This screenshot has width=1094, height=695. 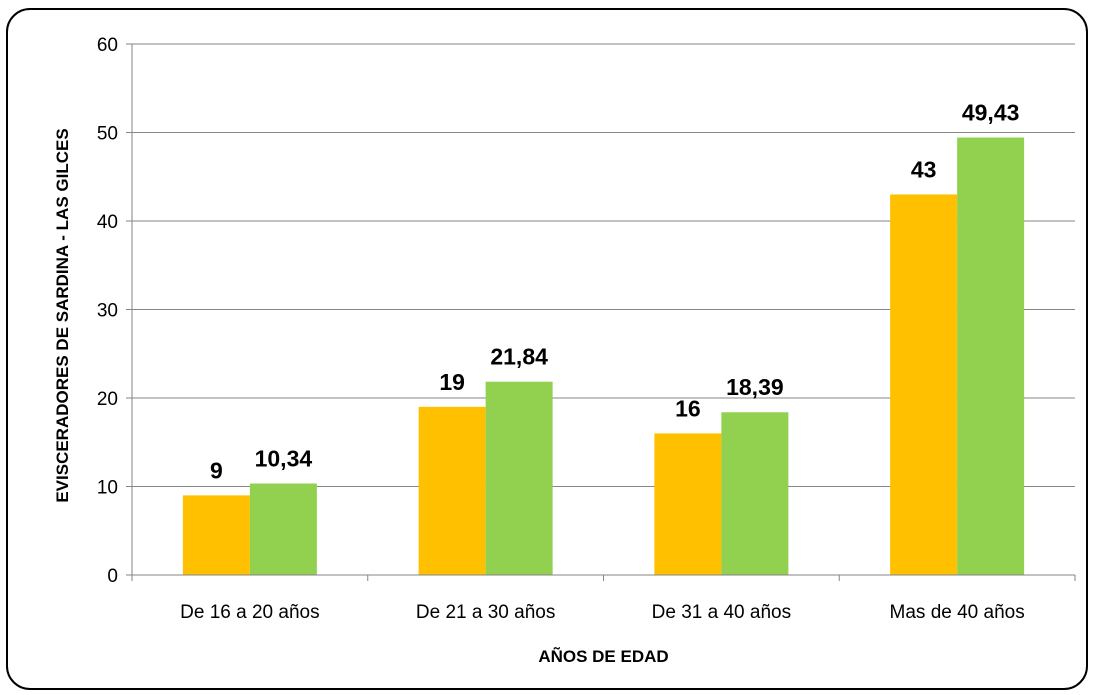 What do you see at coordinates (721, 612) in the screenshot?
I see `x-tick-label: De 31 a 40 años` at bounding box center [721, 612].